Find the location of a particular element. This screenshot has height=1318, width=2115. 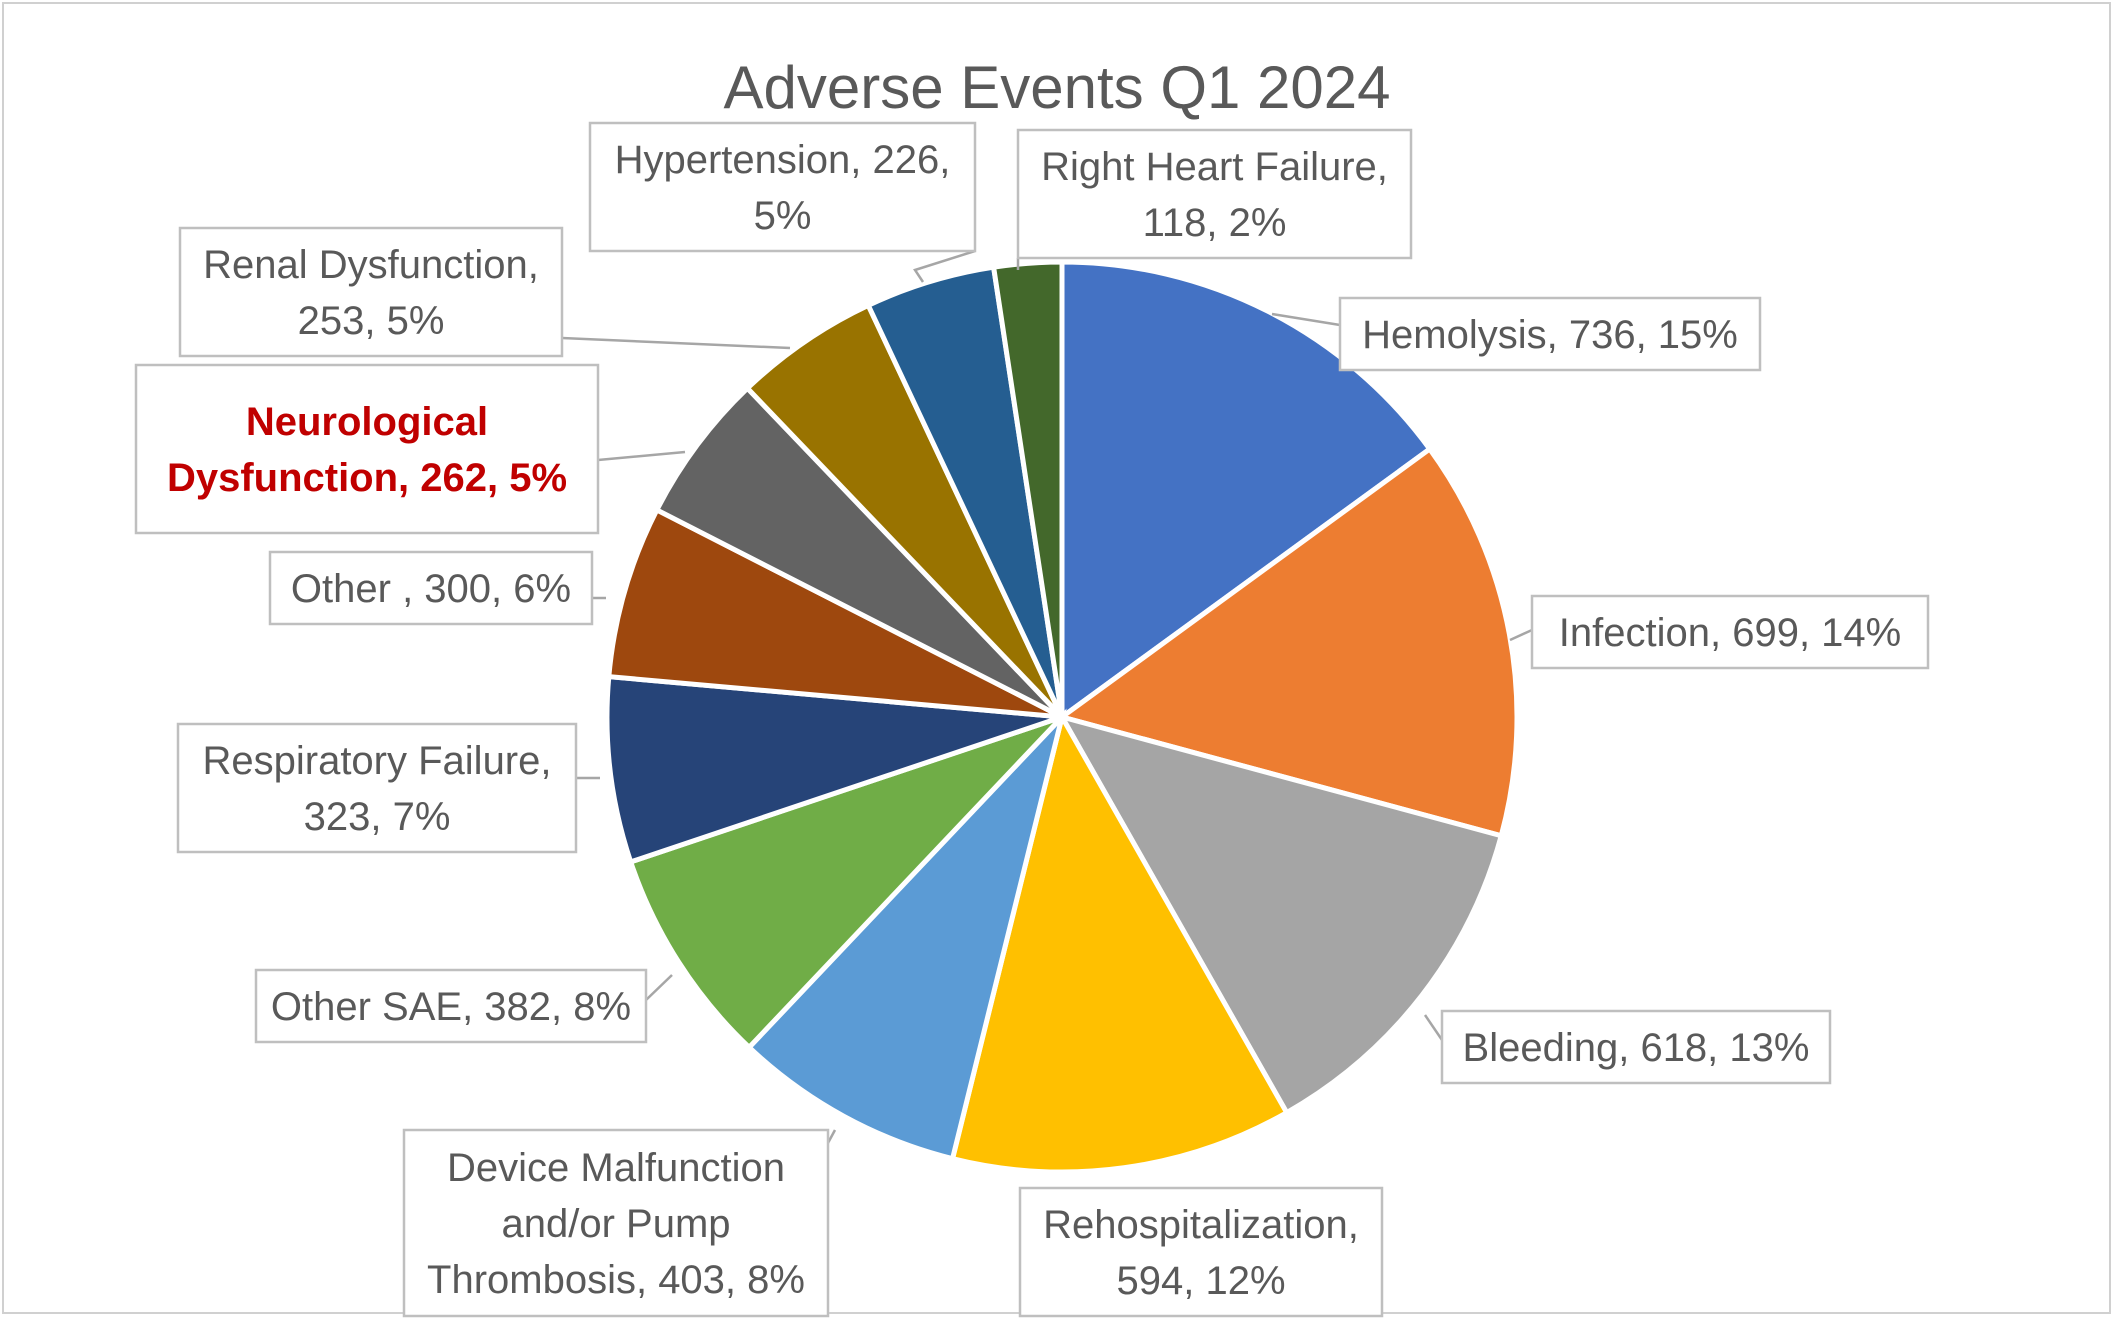

data-label-text: Right Heart Failure, is located at coordinates (1214, 167).